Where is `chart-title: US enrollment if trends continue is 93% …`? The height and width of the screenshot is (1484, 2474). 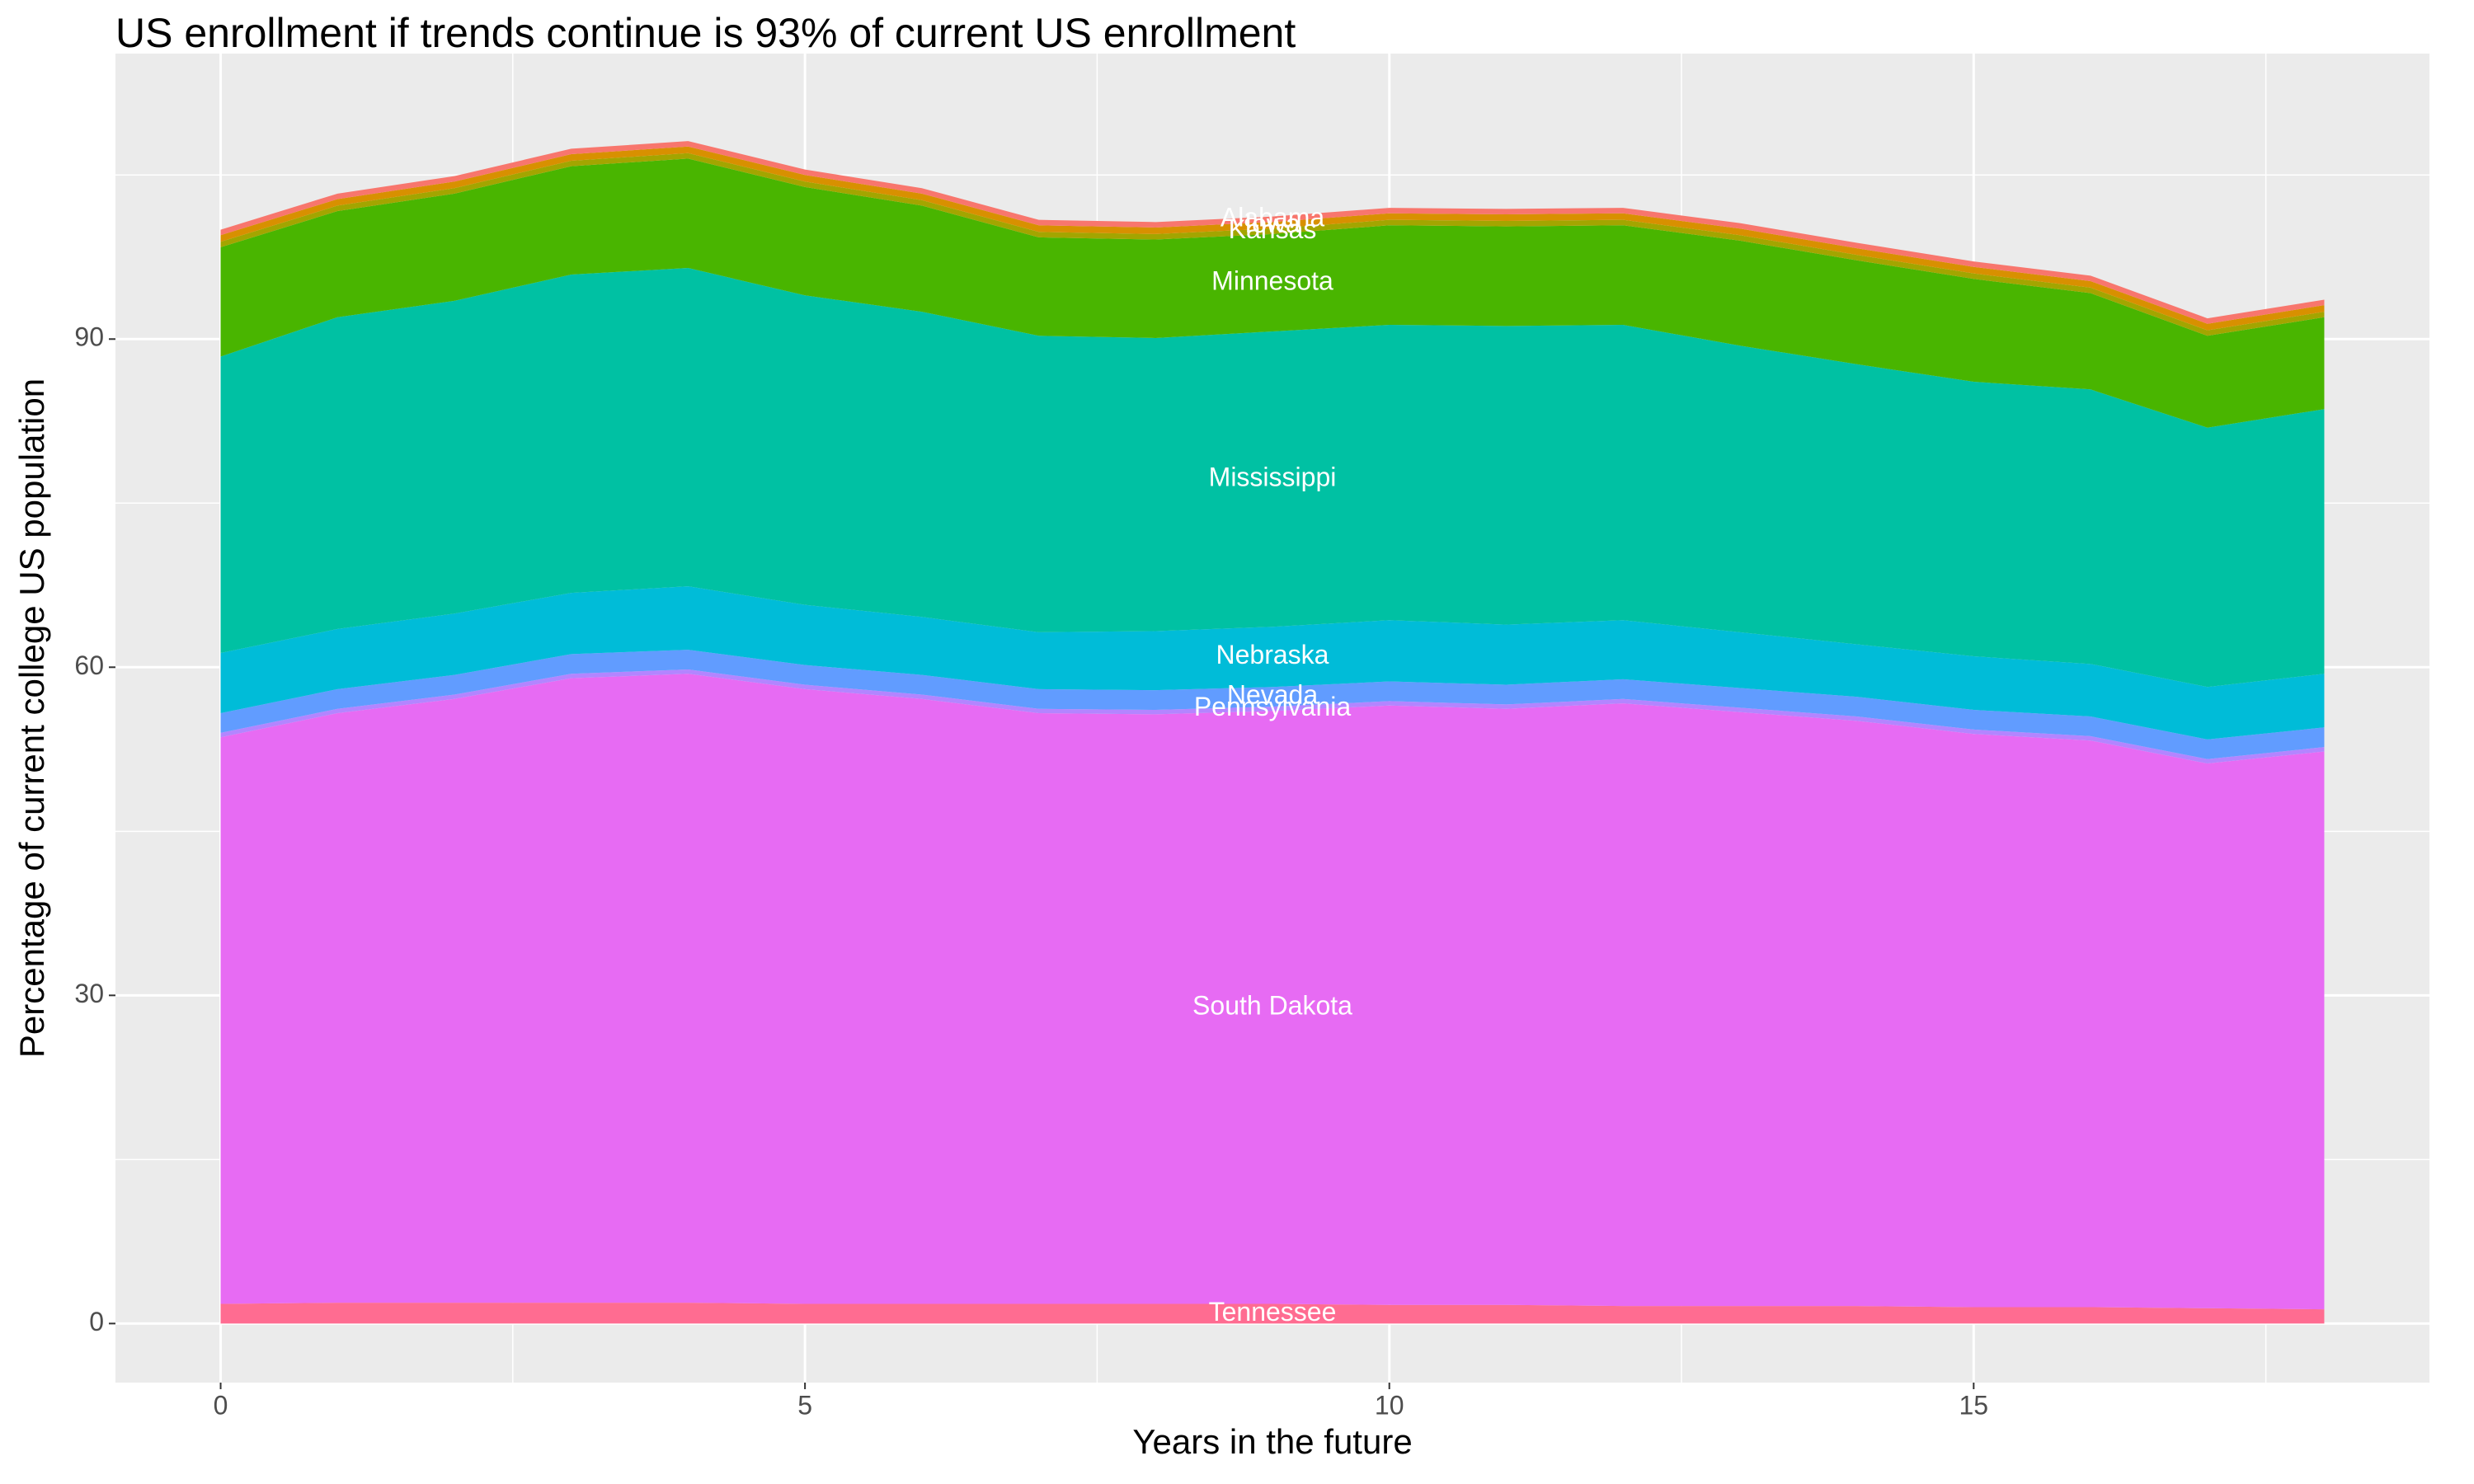
chart-title: US enrollment if trends continue is 93% … is located at coordinates (705, 33).